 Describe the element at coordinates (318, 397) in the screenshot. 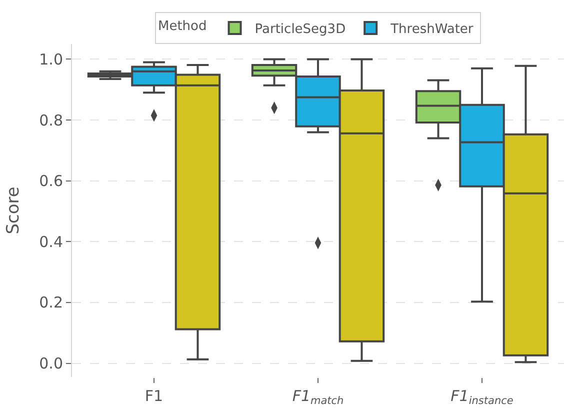

I see `x-tick-label: F1$_{match}$` at that location.